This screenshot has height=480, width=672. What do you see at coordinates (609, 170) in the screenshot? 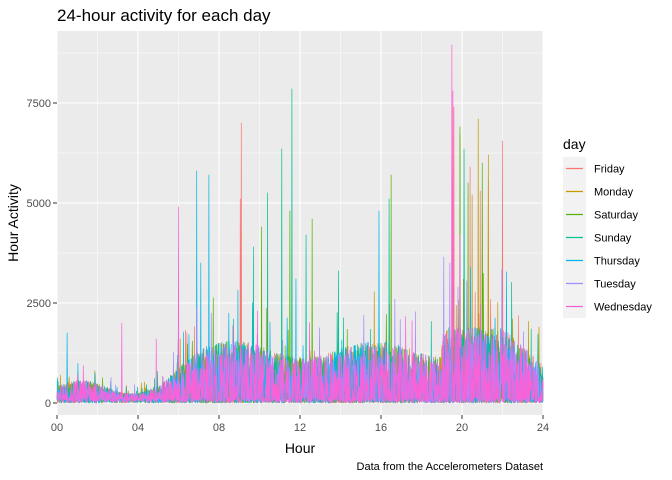
I see `legend-label: Friday` at bounding box center [609, 170].